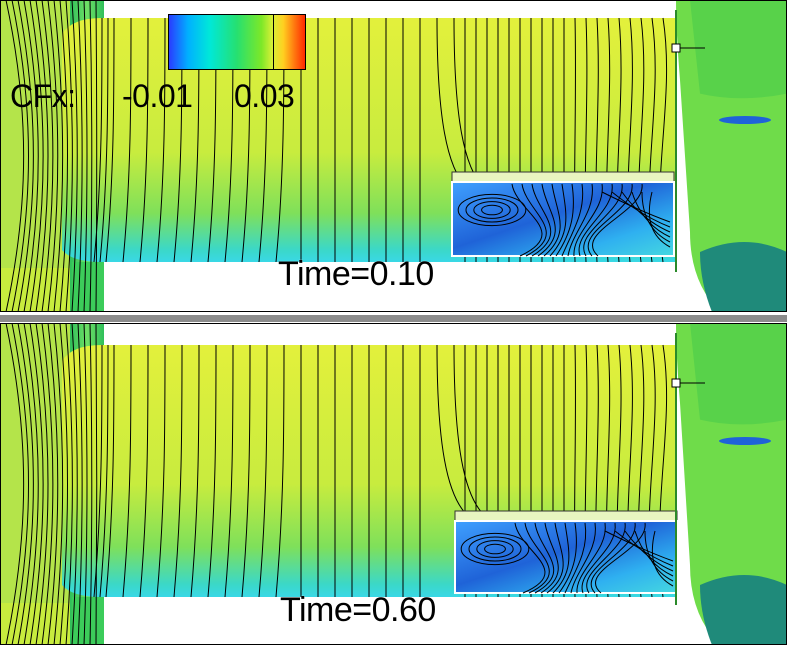 The width and height of the screenshot is (787, 645). Describe the element at coordinates (165, 70) in the screenshot. I see `colorbar-legend: CFx: -0.01 0.03` at that location.